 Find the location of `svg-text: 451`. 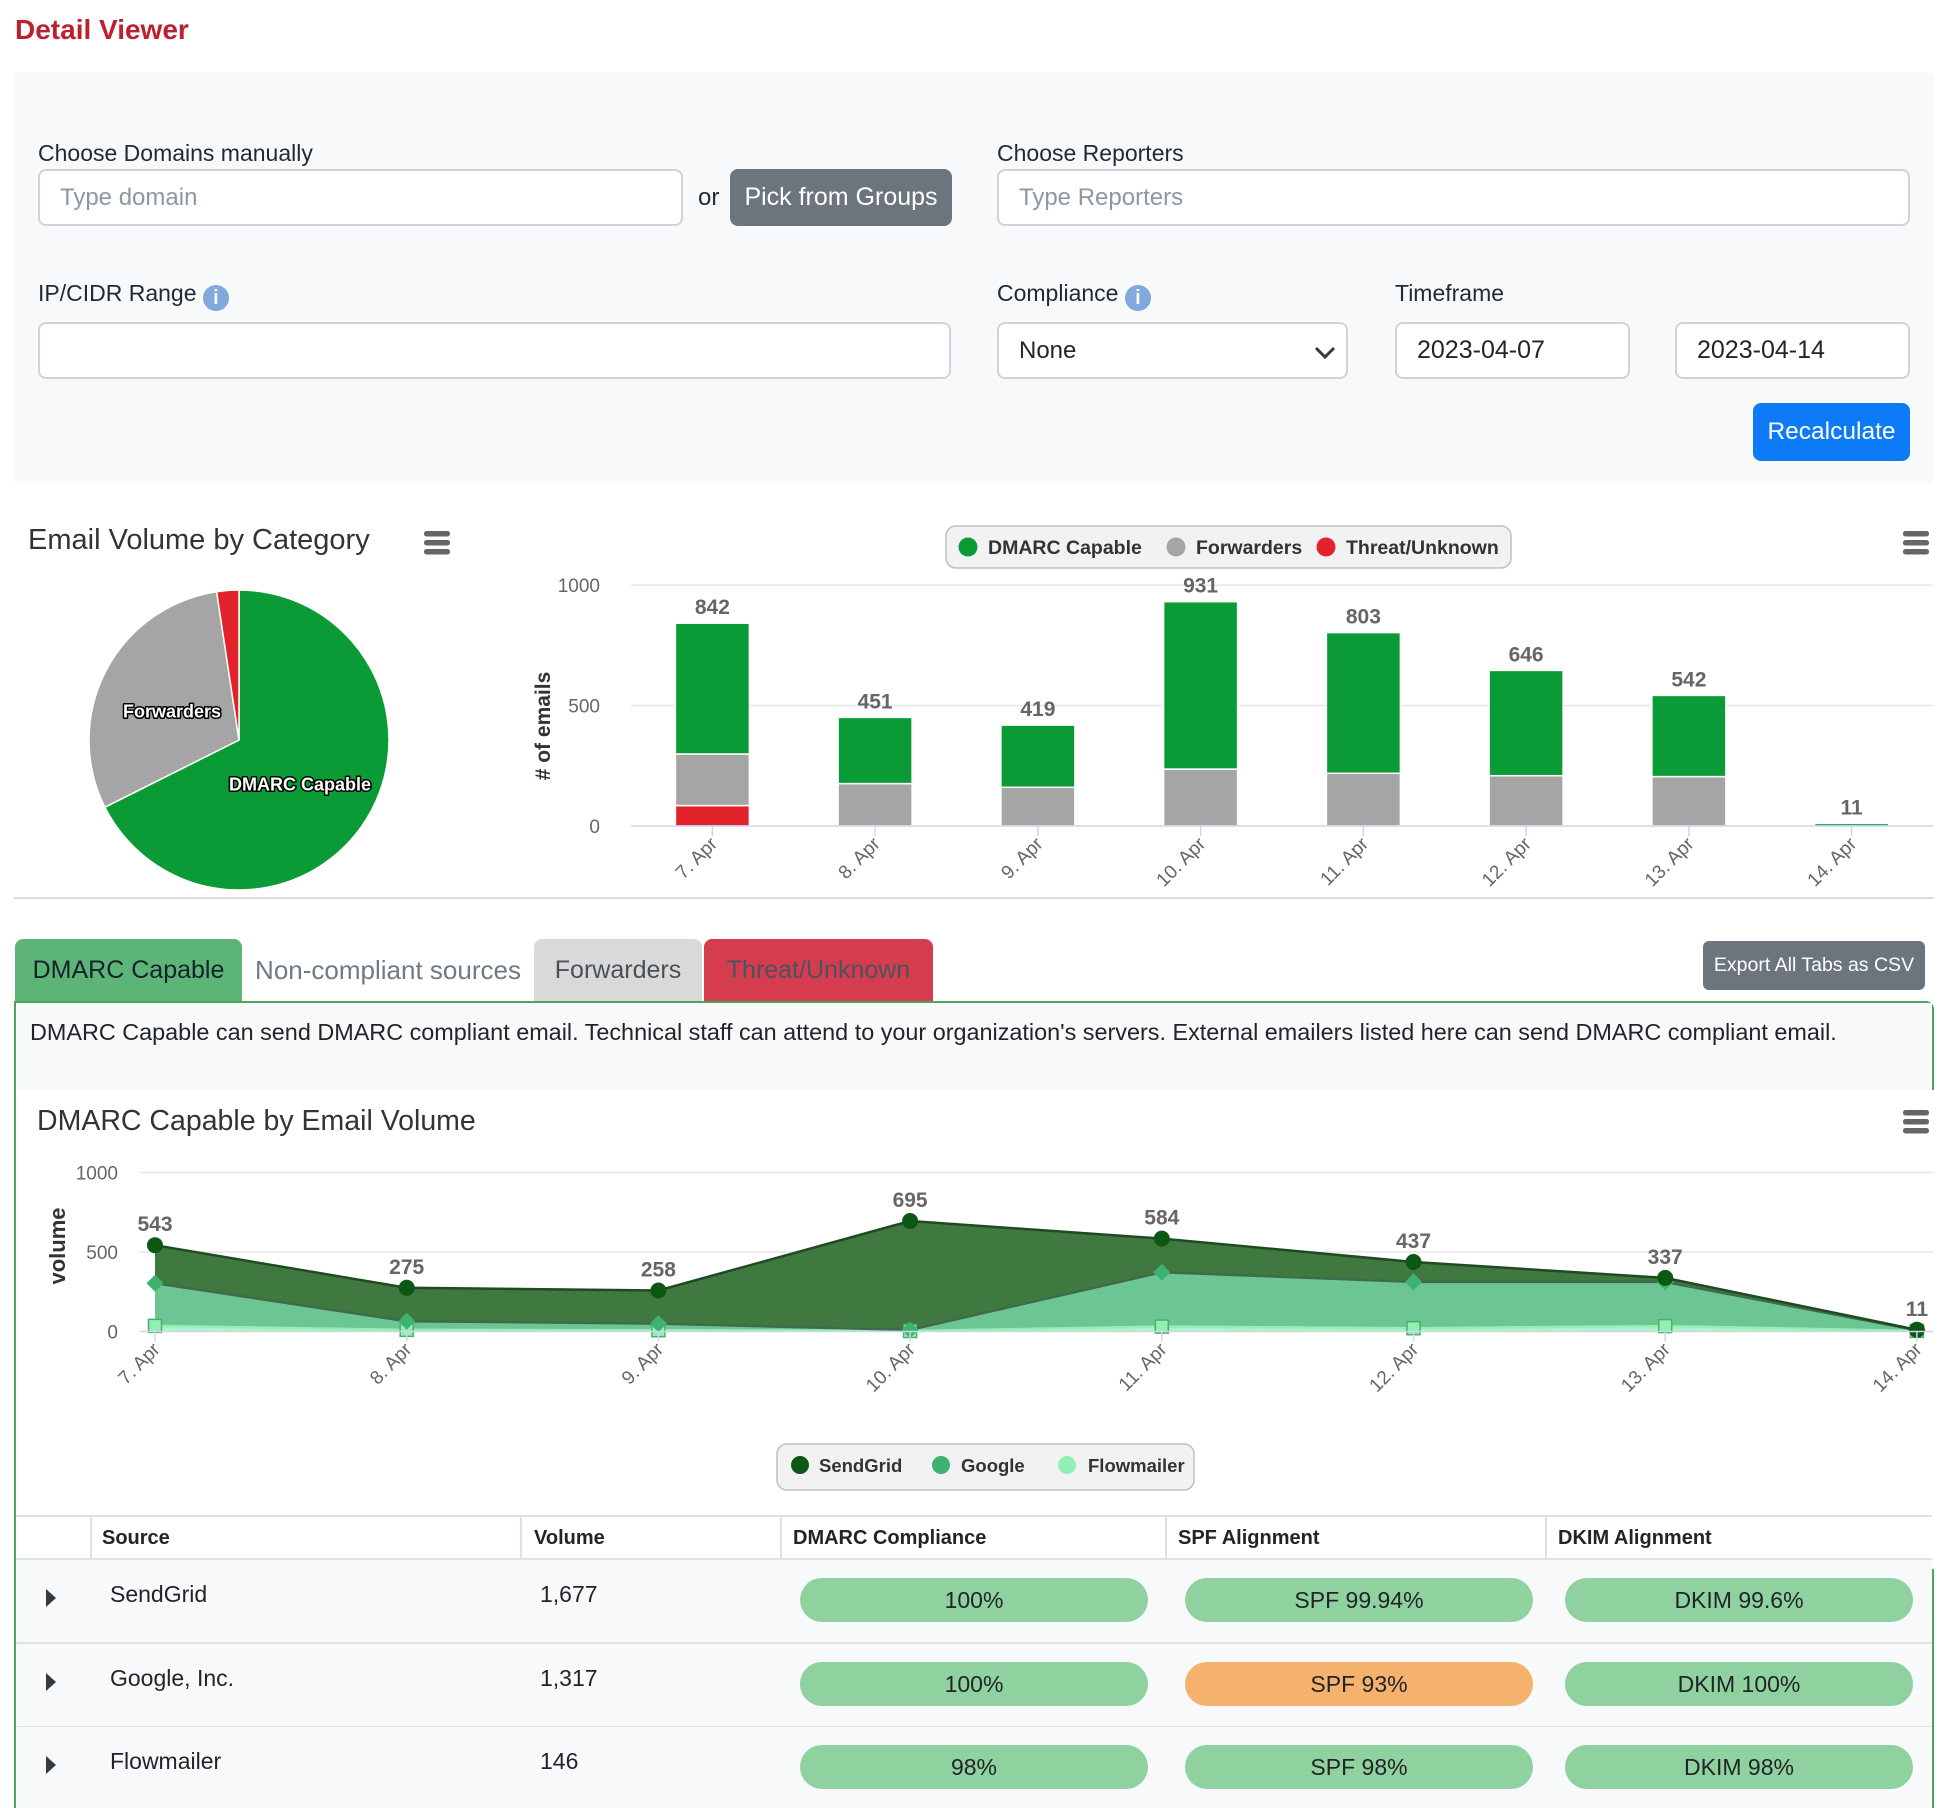

svg-text: 451 is located at coordinates (875, 701).